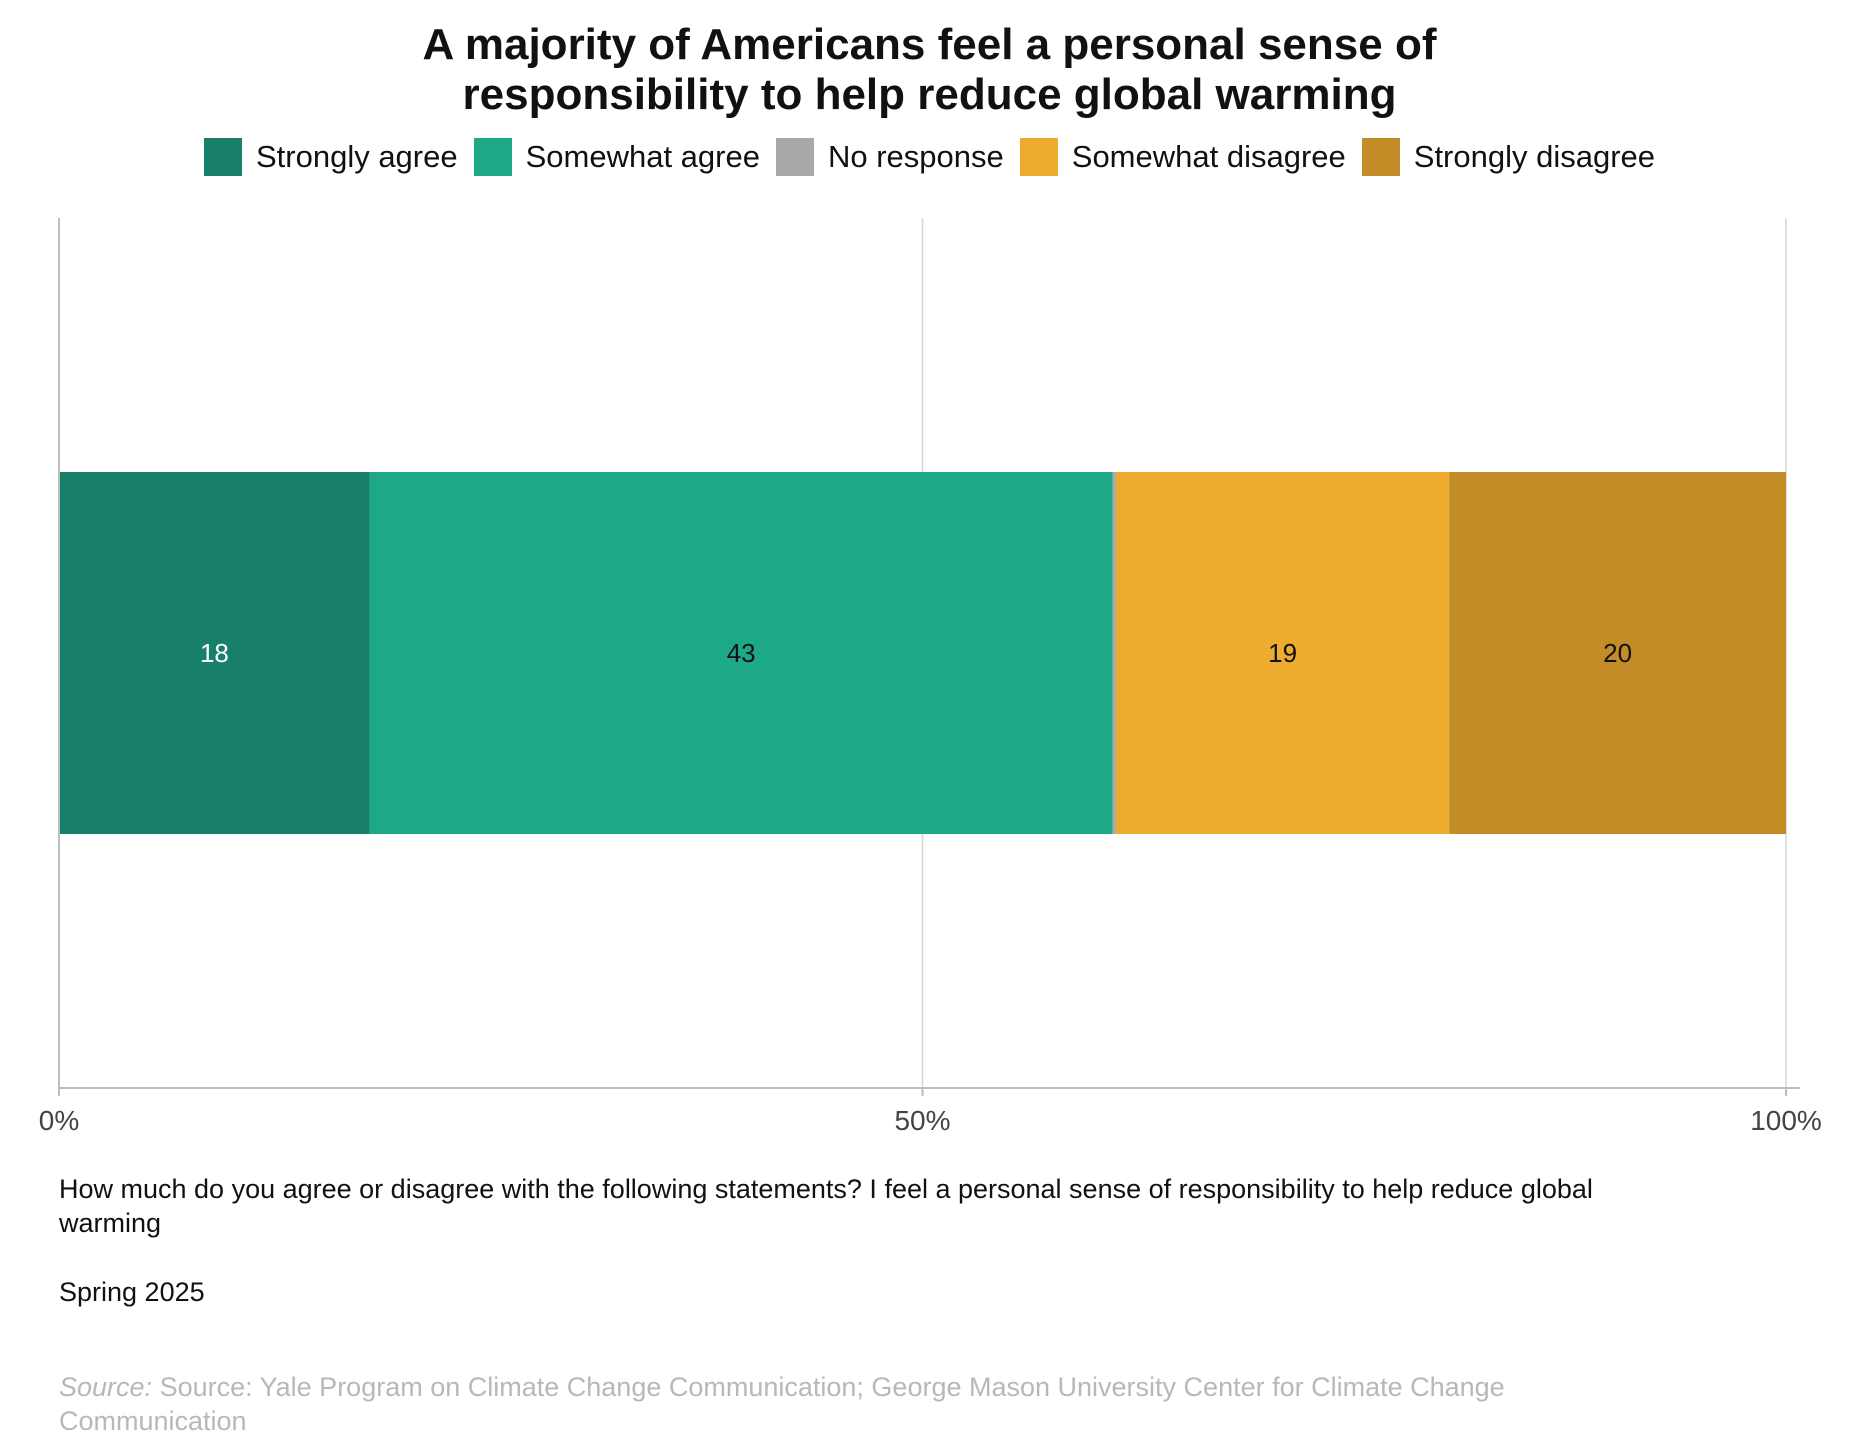  What do you see at coordinates (1208, 156) in the screenshot?
I see `legend-label-somewhat-disagree: Somewhat disagree` at bounding box center [1208, 156].